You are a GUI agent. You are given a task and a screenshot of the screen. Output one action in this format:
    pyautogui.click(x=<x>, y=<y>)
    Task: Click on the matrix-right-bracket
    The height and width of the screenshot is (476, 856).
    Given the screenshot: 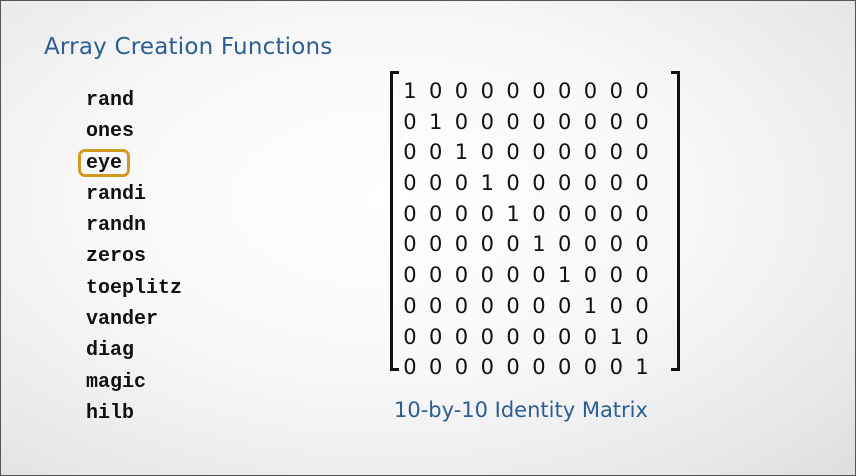 What is the action you would take?
    pyautogui.click(x=675, y=221)
    